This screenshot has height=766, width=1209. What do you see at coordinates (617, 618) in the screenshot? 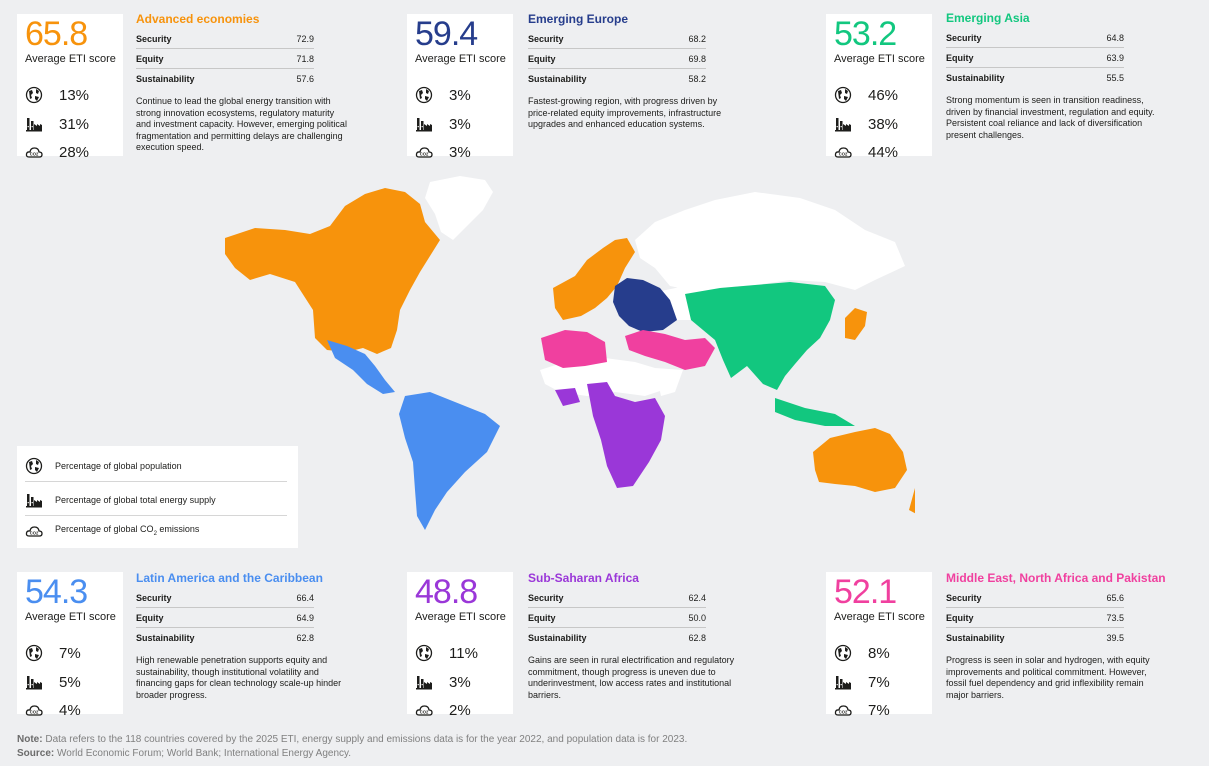
I see `metric-equity: Equity 50.0` at bounding box center [617, 618].